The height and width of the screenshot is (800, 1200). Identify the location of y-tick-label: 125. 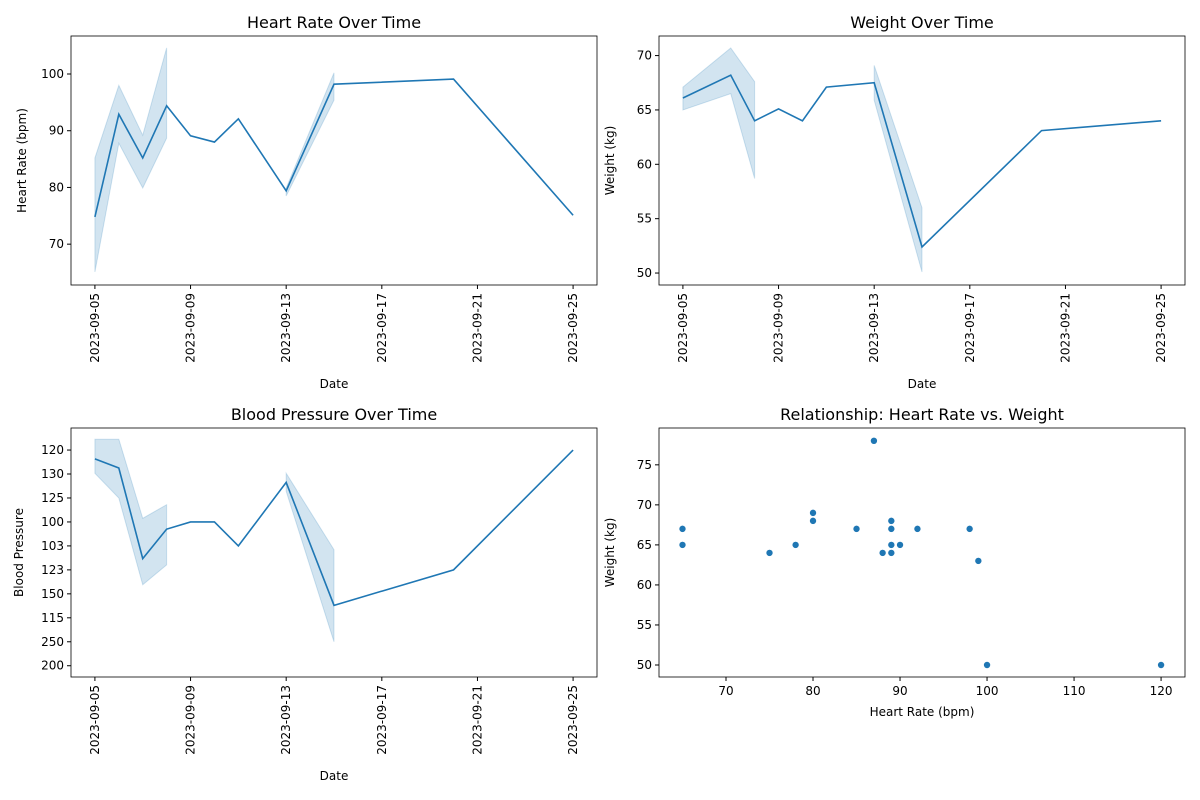
(52, 498).